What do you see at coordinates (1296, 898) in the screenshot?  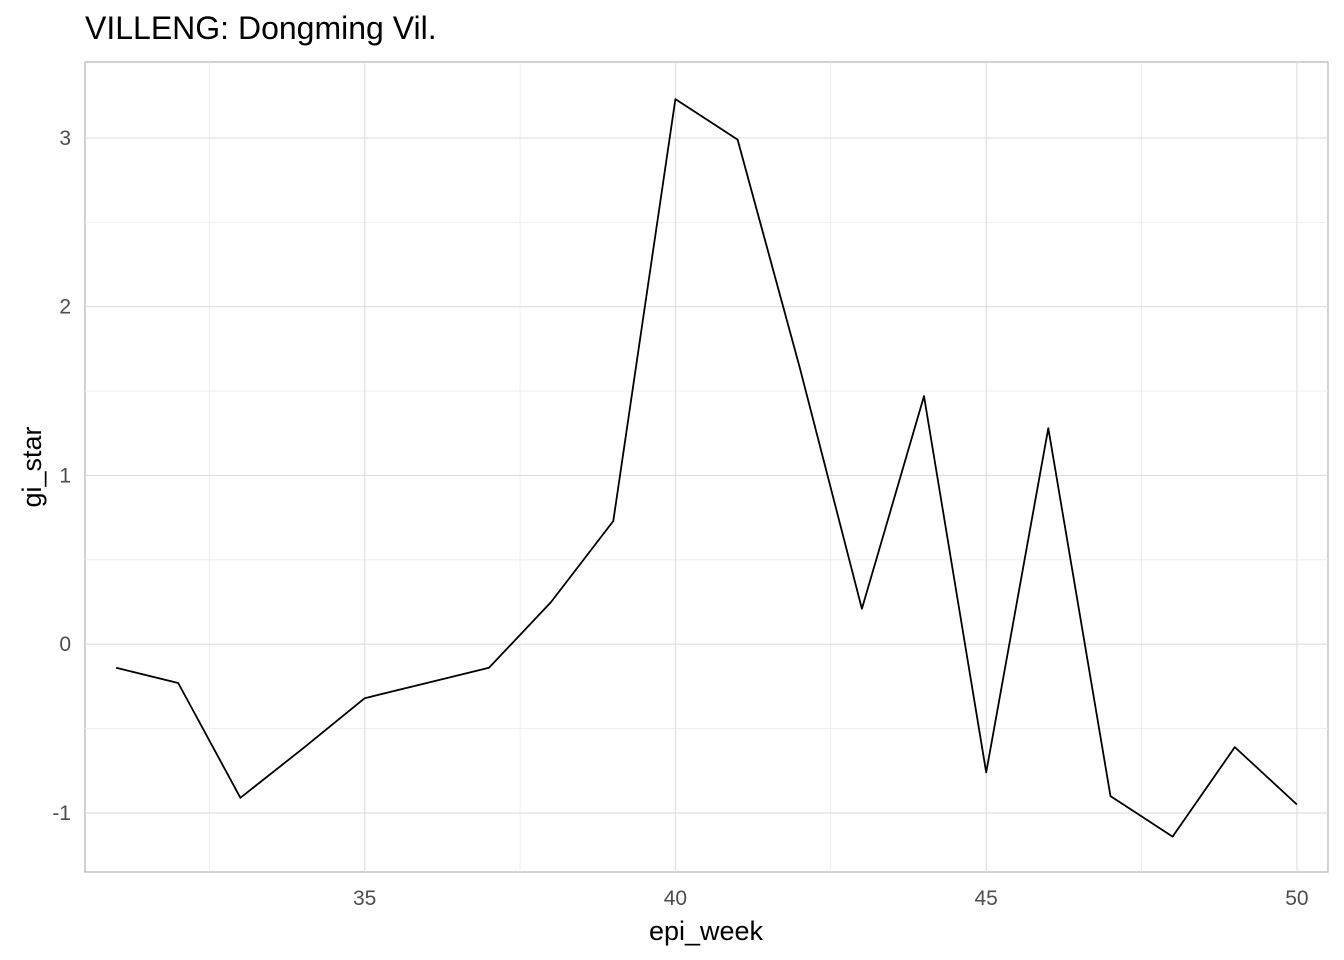 I see `x-tick-label: 50` at bounding box center [1296, 898].